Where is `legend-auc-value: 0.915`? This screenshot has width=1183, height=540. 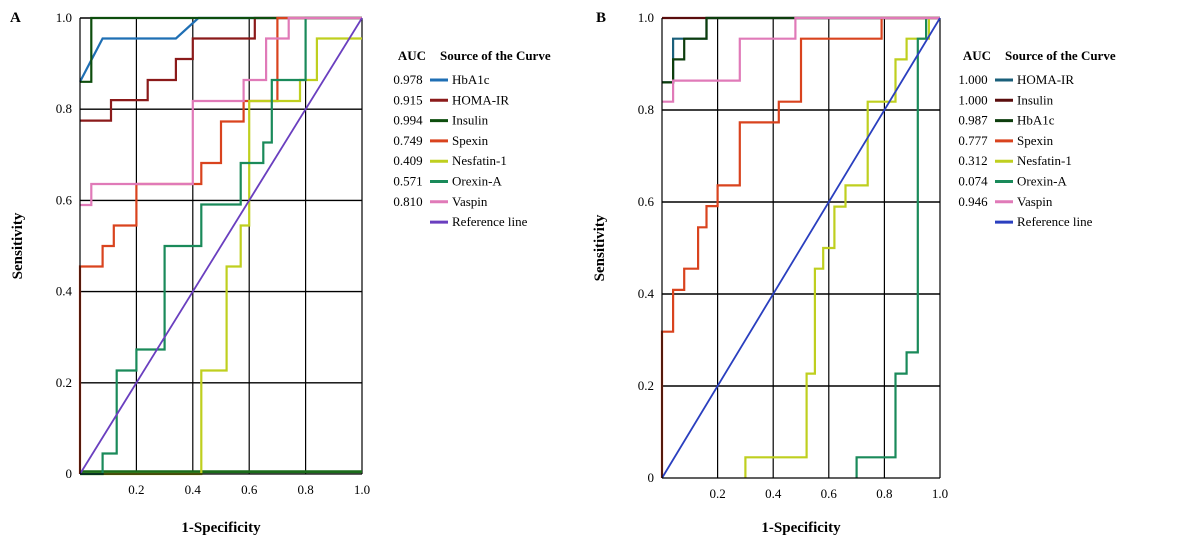
legend-auc-value: 0.915 is located at coordinates (407, 99).